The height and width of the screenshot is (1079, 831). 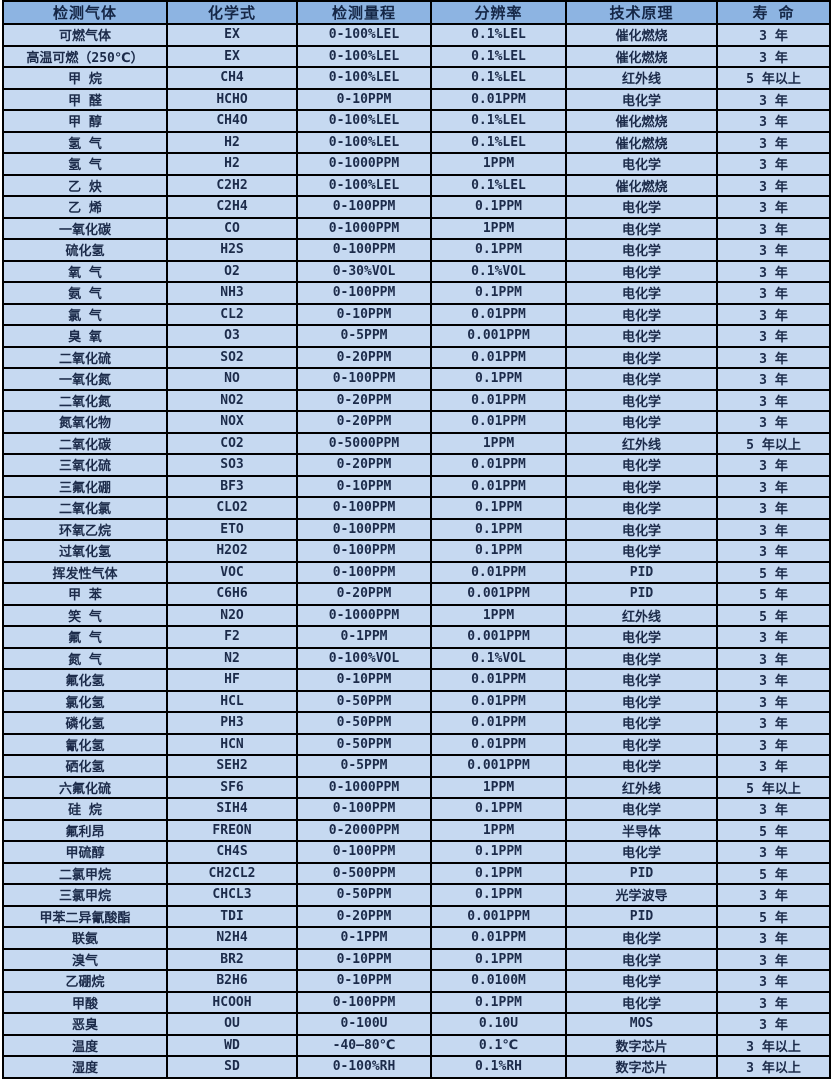 What do you see at coordinates (416, 164) in the screenshot?
I see `table-row: 氢 气 H2 0-1000PPM 1PPM 电化学 3 年` at bounding box center [416, 164].